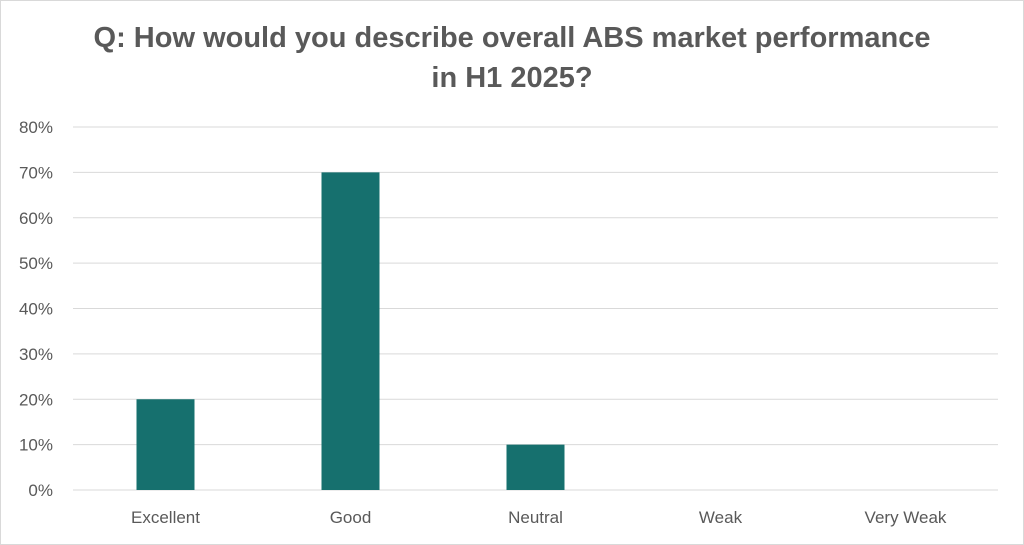 The width and height of the screenshot is (1024, 545). Describe the element at coordinates (36, 172) in the screenshot. I see `y-tick-label: 70%` at that location.